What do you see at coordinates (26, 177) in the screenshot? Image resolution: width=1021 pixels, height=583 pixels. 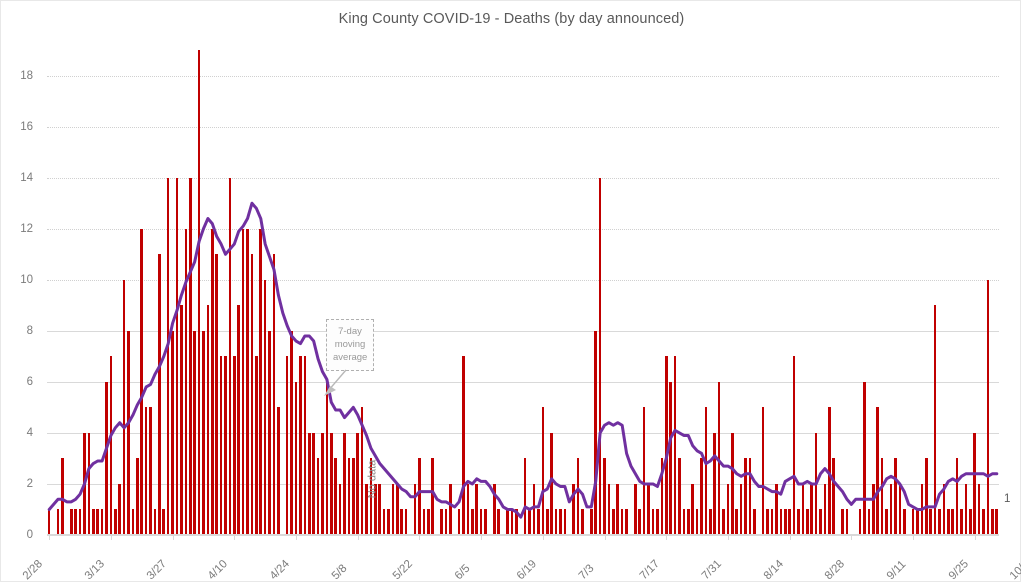 I see `y-tick-label: 14` at bounding box center [26, 177].